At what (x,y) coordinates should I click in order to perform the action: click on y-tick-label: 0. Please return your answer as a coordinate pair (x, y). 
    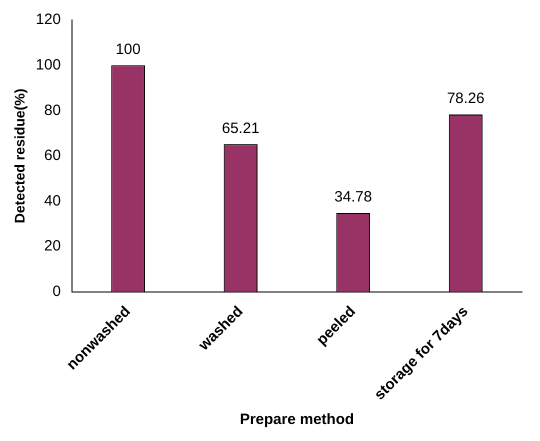
    Looking at the image, I should click on (56, 291).